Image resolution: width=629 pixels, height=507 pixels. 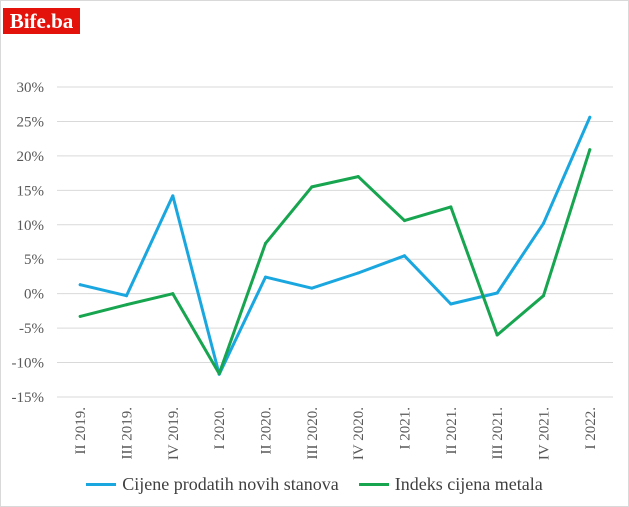 I want to click on x-tick-label: III 2019., so click(x=128, y=433).